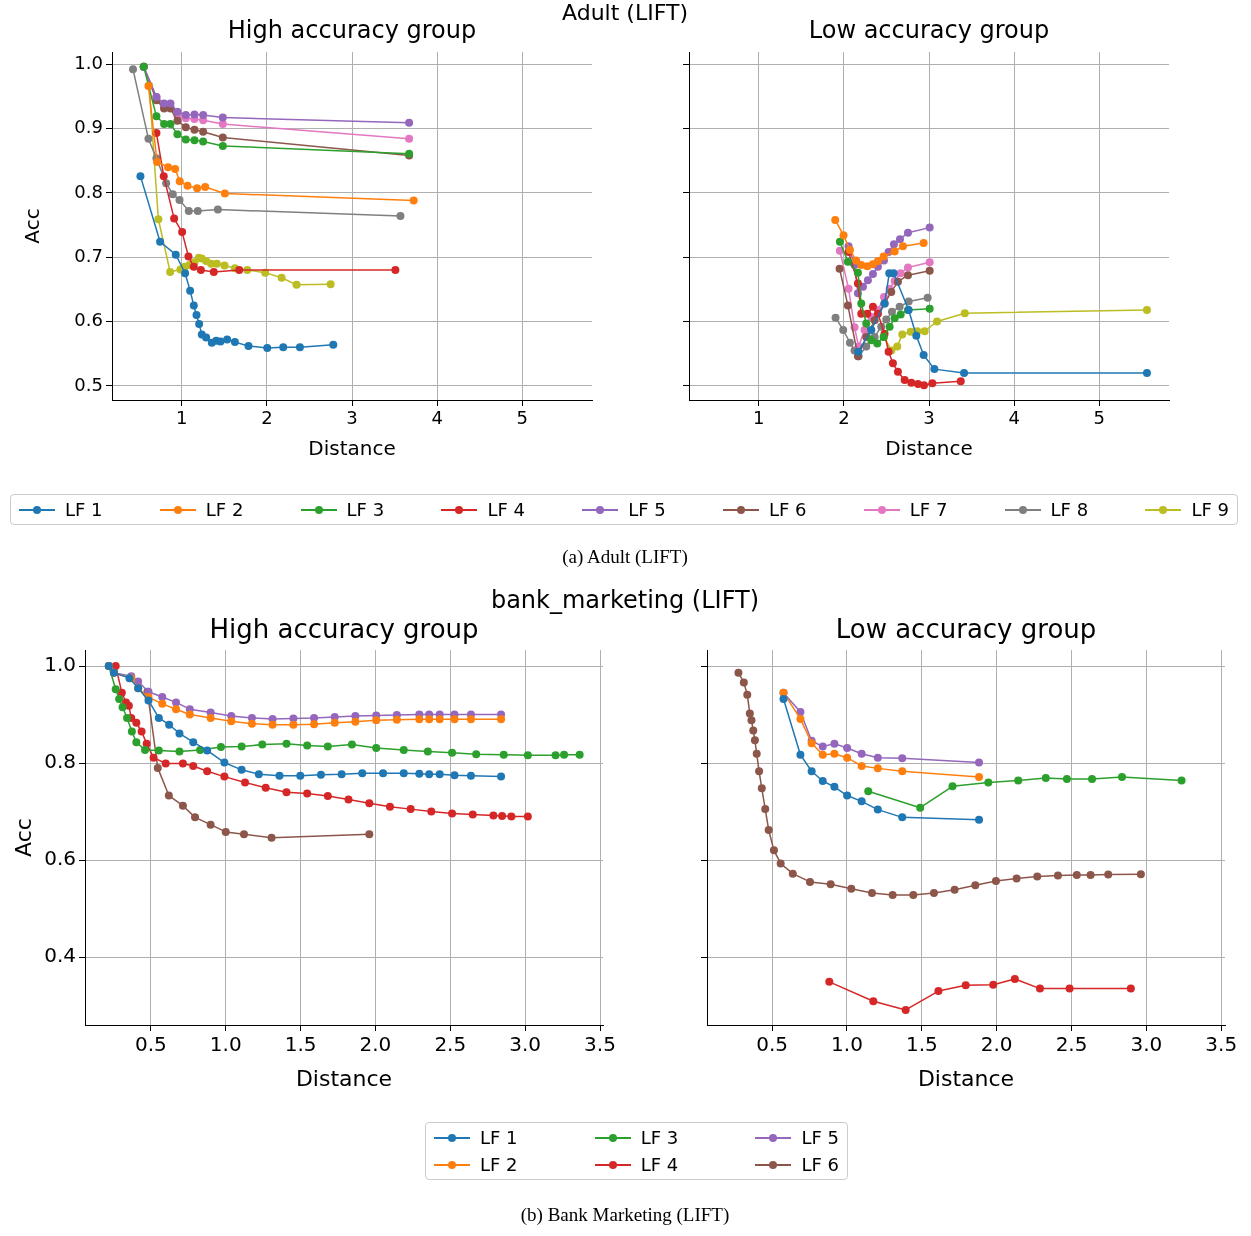  I want to click on legend-label: LF 1, so click(499, 1137).